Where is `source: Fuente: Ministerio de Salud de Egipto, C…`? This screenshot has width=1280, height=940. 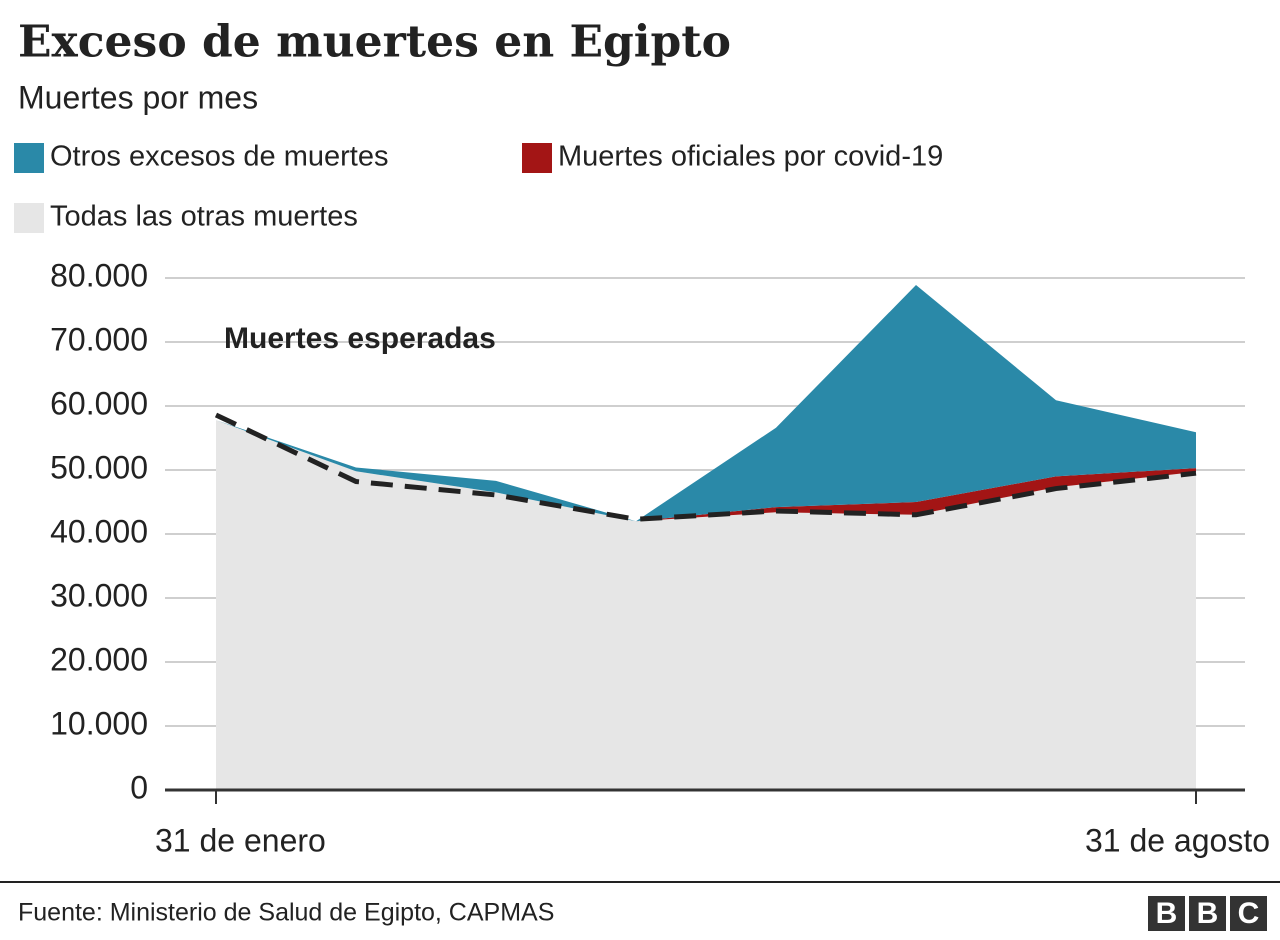
source: Fuente: Ministerio de Salud de Egipto, C… is located at coordinates (286, 913).